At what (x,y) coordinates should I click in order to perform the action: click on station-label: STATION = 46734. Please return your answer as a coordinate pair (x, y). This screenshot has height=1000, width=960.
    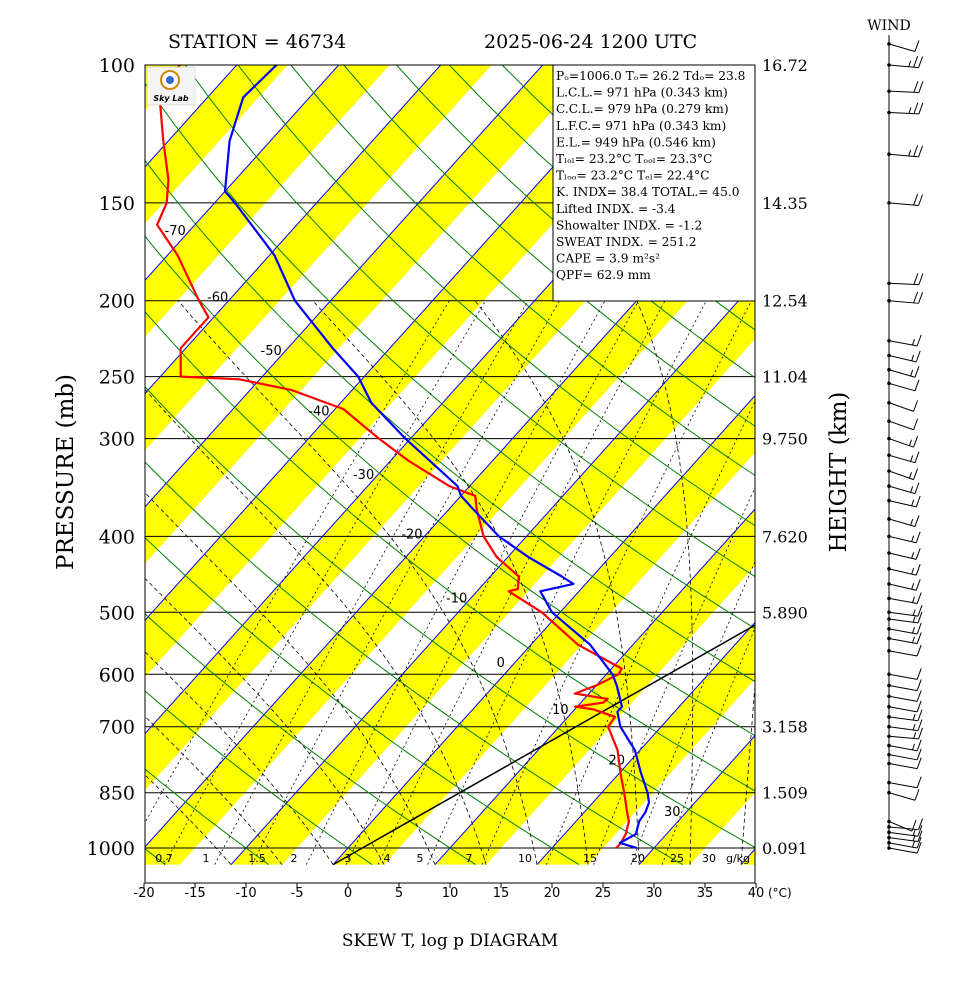
    Looking at the image, I should click on (257, 42).